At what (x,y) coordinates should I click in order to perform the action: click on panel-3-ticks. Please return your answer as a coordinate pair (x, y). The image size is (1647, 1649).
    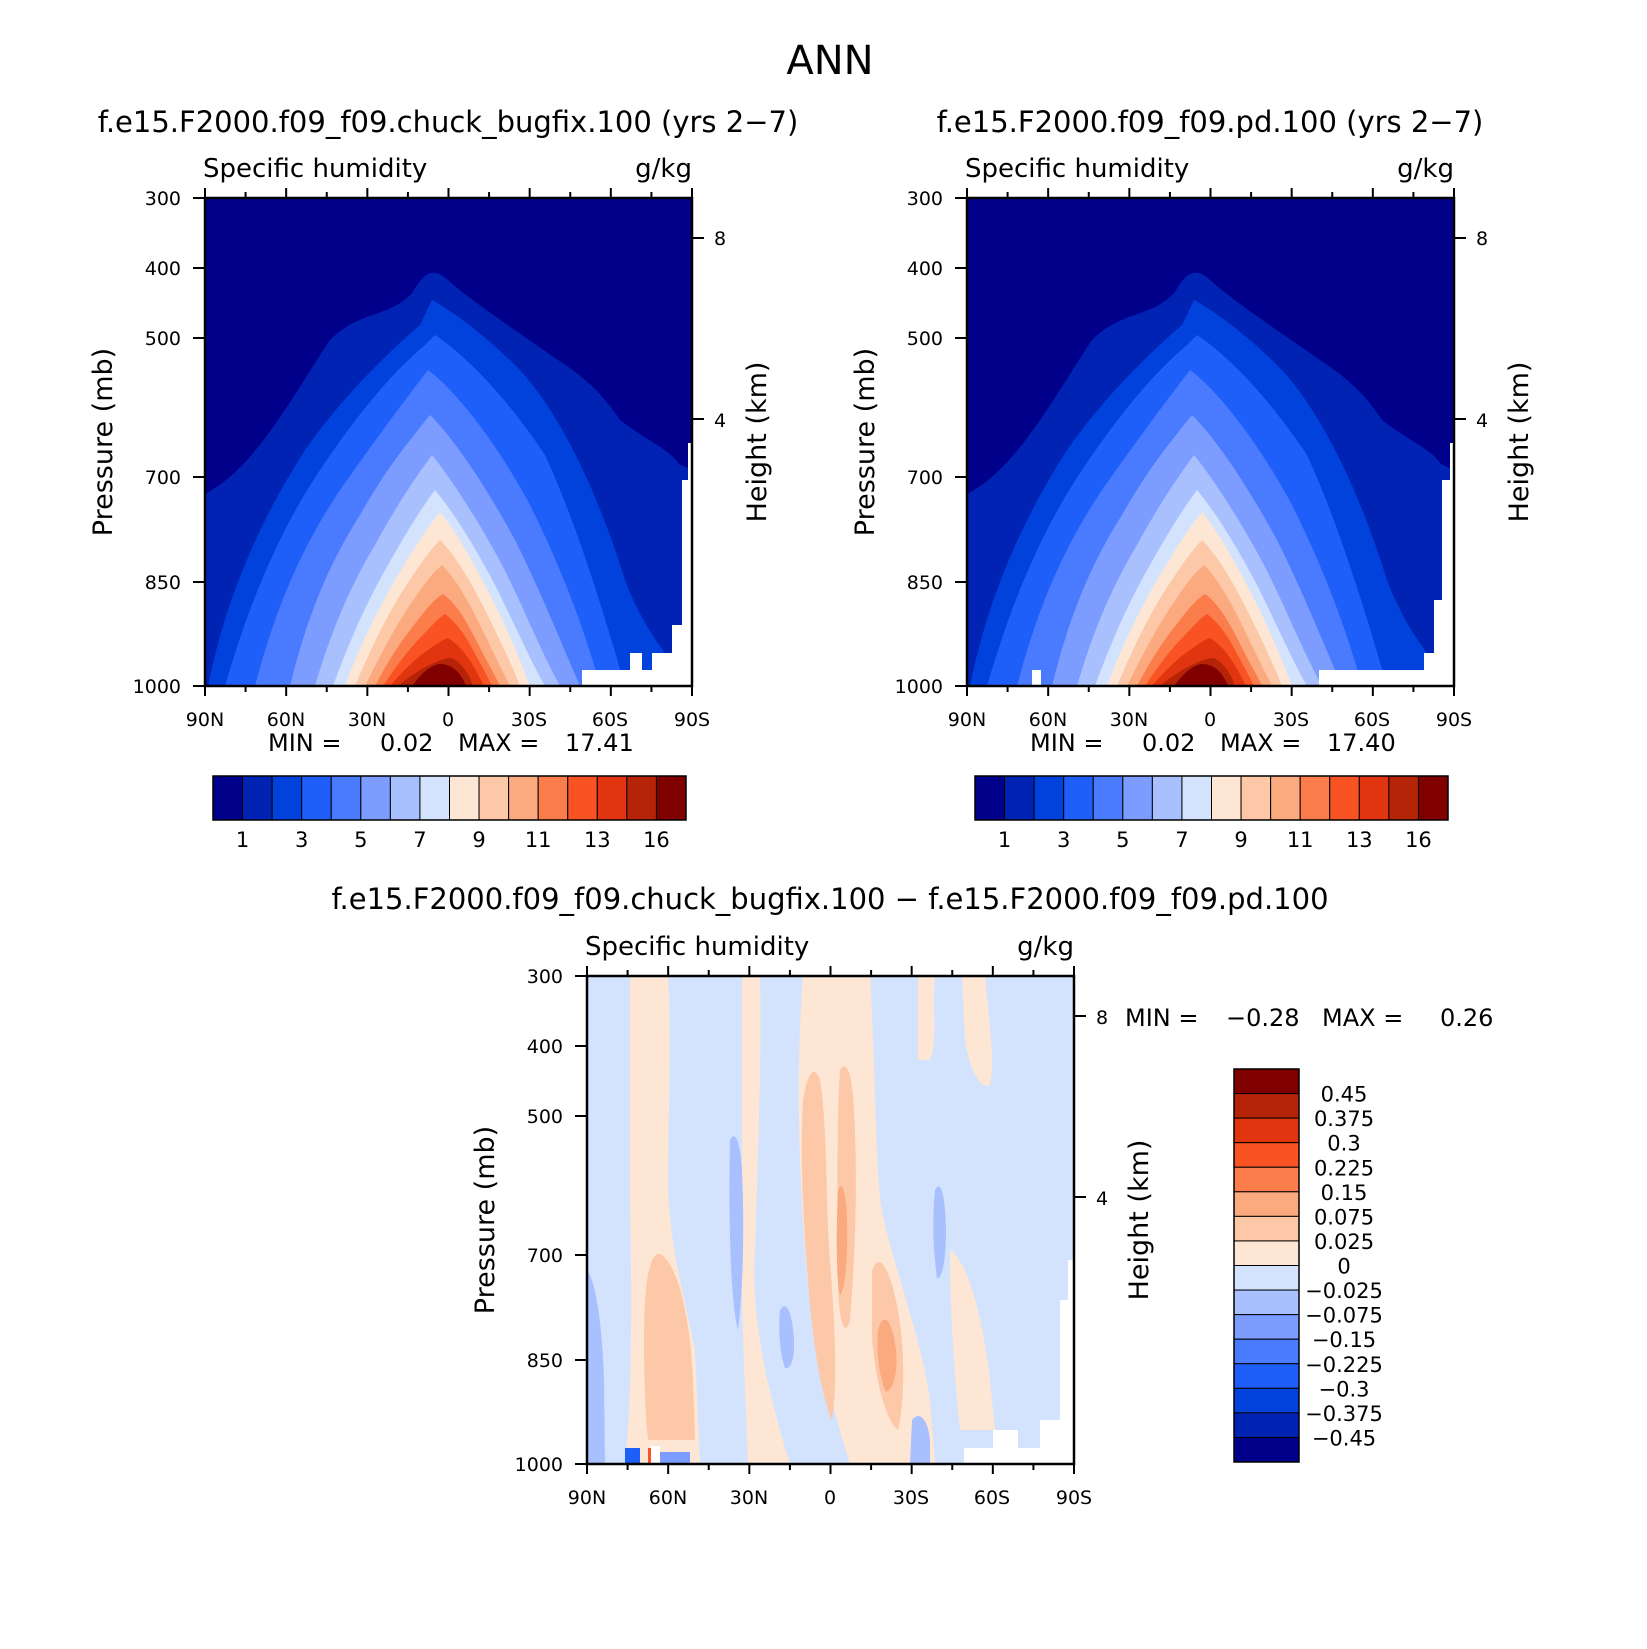
    Looking at the image, I should click on (830, 1220).